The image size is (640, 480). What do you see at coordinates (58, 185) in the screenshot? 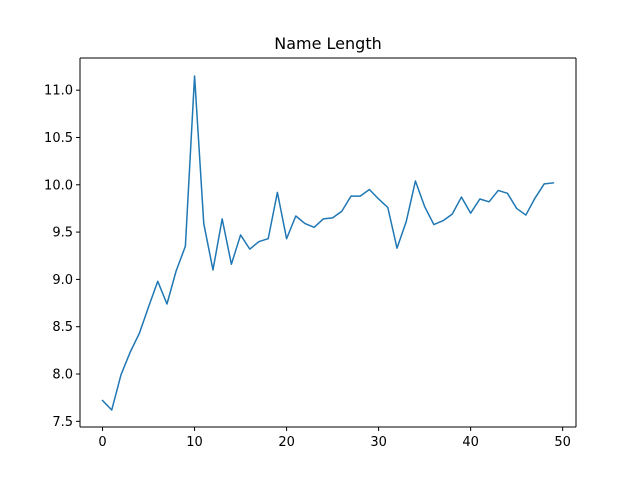
I see `y-tick-label: 10.0` at bounding box center [58, 185].